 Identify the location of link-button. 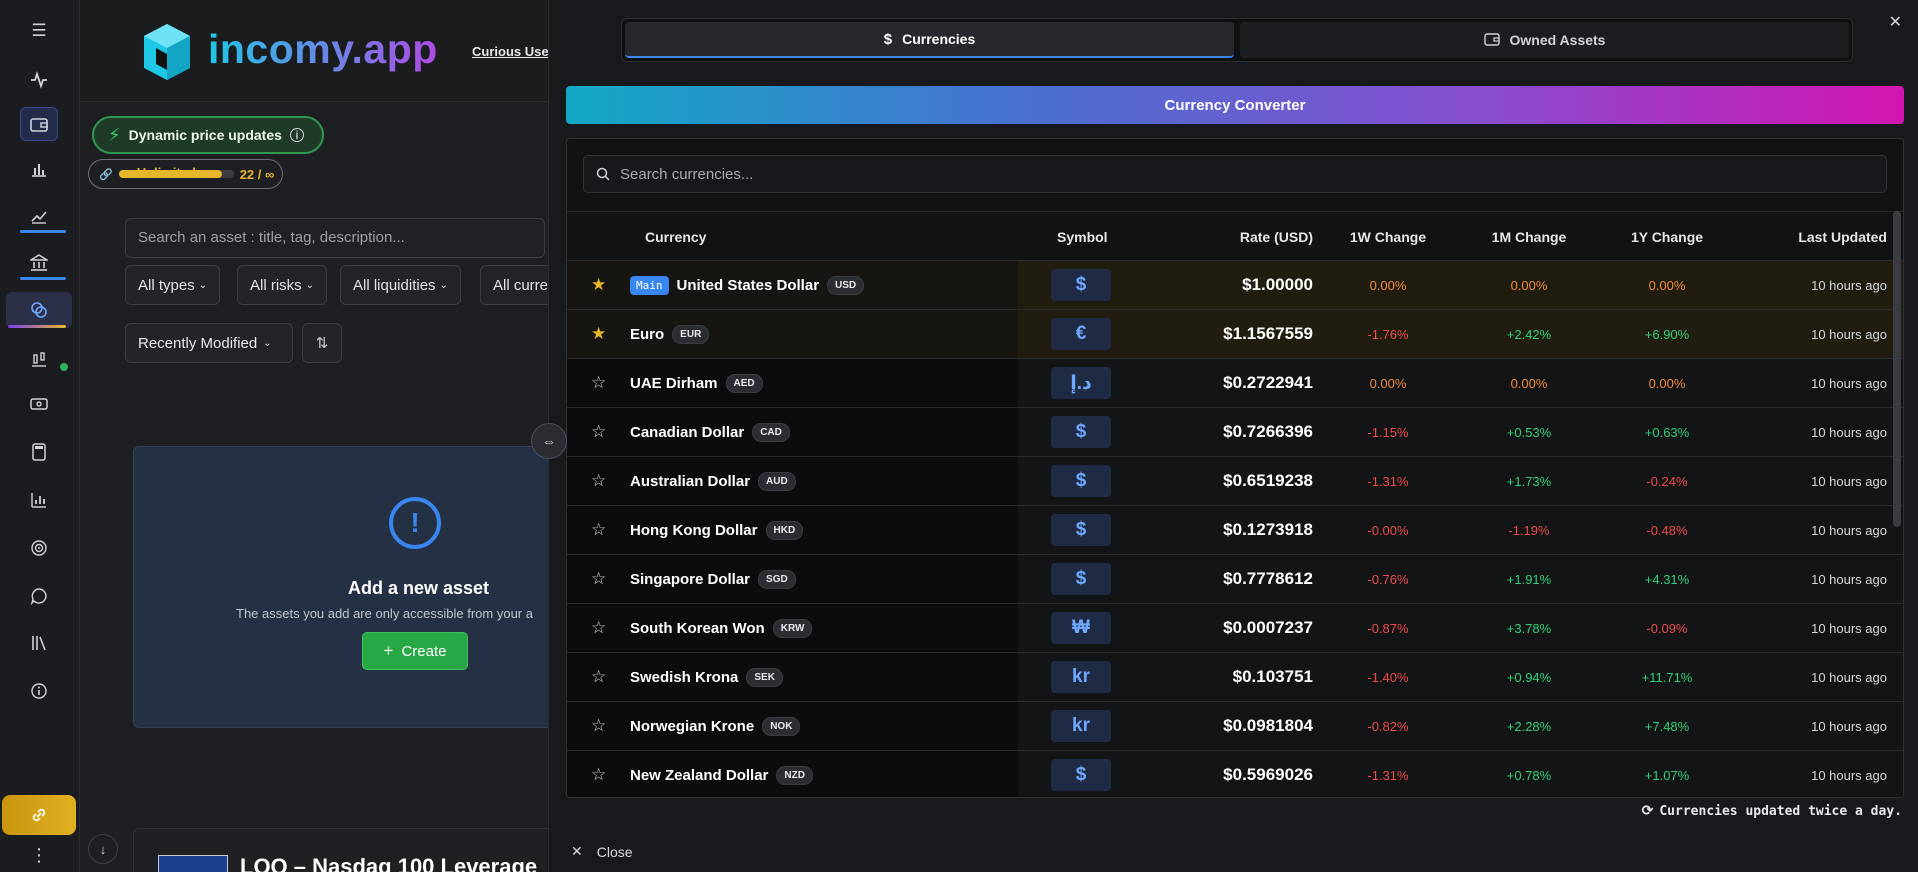
(39, 815).